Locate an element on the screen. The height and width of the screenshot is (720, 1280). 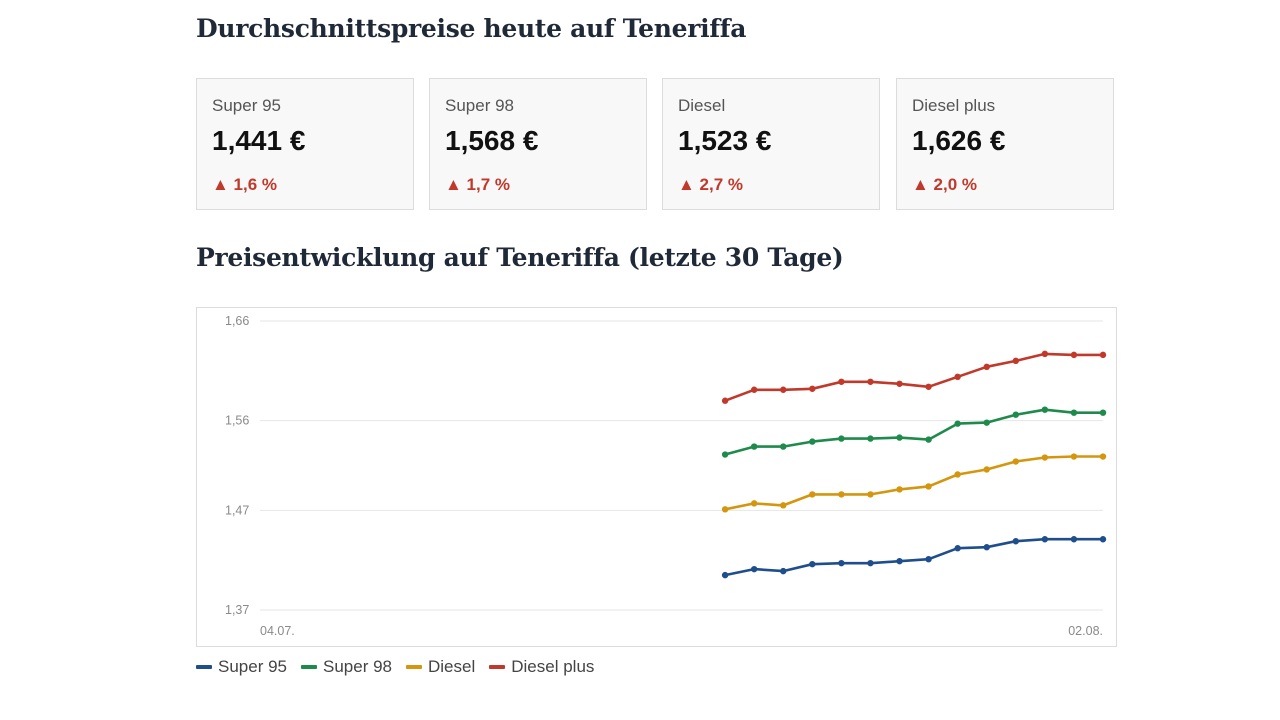
series-line-dieselplus is located at coordinates (913, 377).